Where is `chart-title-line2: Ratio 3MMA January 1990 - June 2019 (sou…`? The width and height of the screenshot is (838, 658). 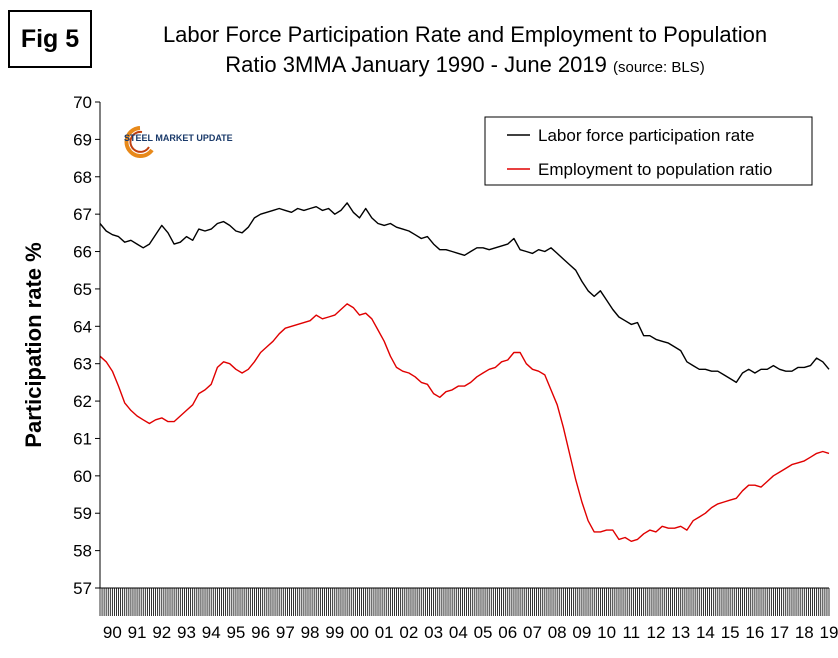 chart-title-line2: Ratio 3MMA January 1990 - June 2019 (sou… is located at coordinates (465, 66).